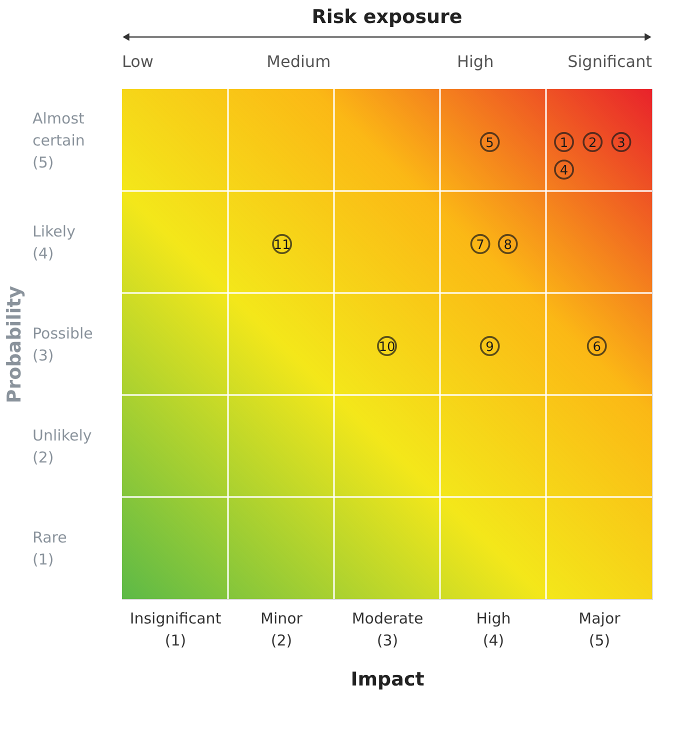  Describe the element at coordinates (387, 17) in the screenshot. I see `x2-axis-title: Risk exposure` at that location.